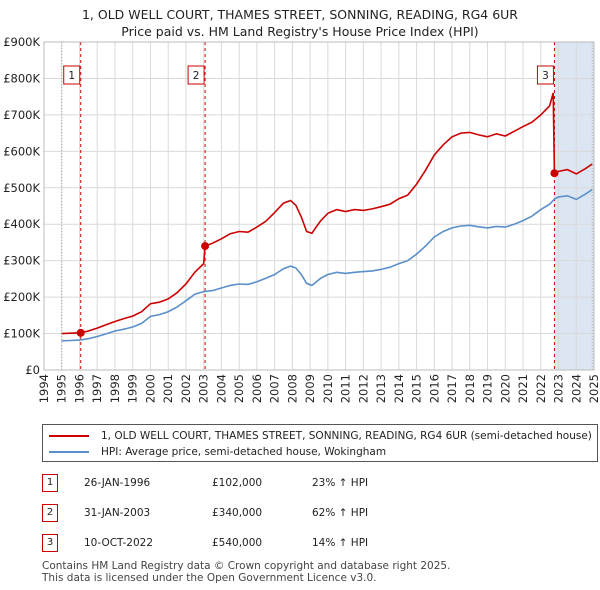  What do you see at coordinates (328, 388) in the screenshot?
I see `x-tick-label: 2010` at bounding box center [328, 388].